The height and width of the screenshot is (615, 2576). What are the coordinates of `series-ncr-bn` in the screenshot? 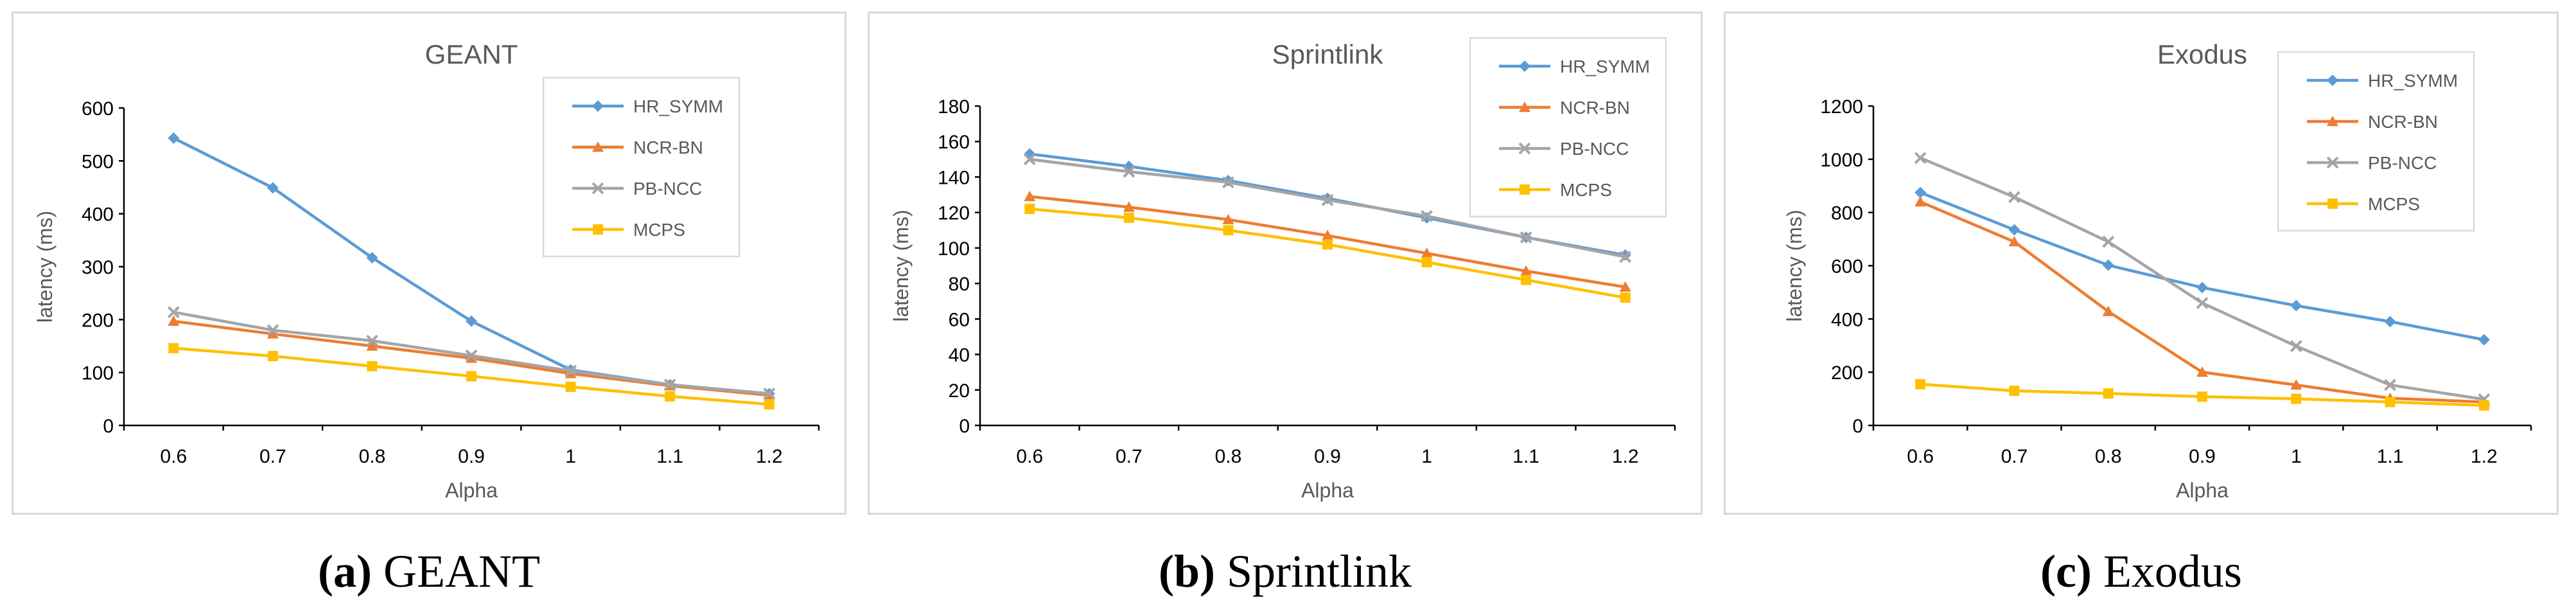 It's located at (1327, 241).